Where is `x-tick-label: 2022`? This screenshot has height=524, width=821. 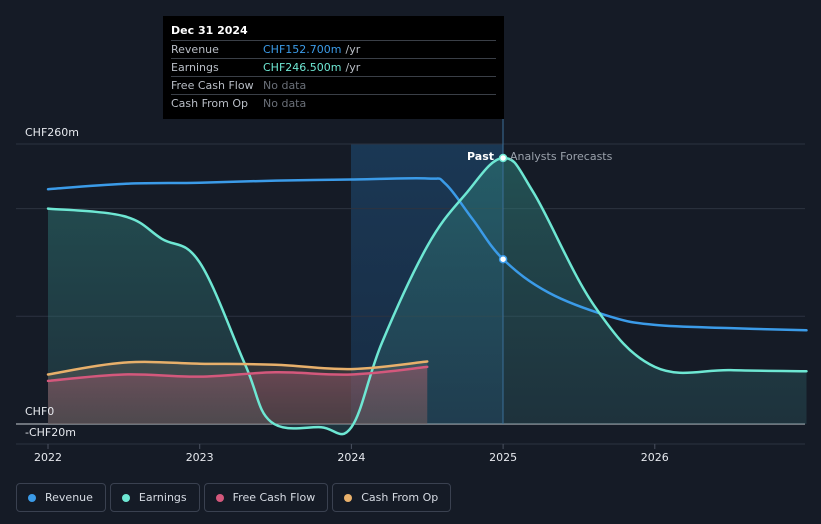 x-tick-label: 2022 is located at coordinates (48, 457).